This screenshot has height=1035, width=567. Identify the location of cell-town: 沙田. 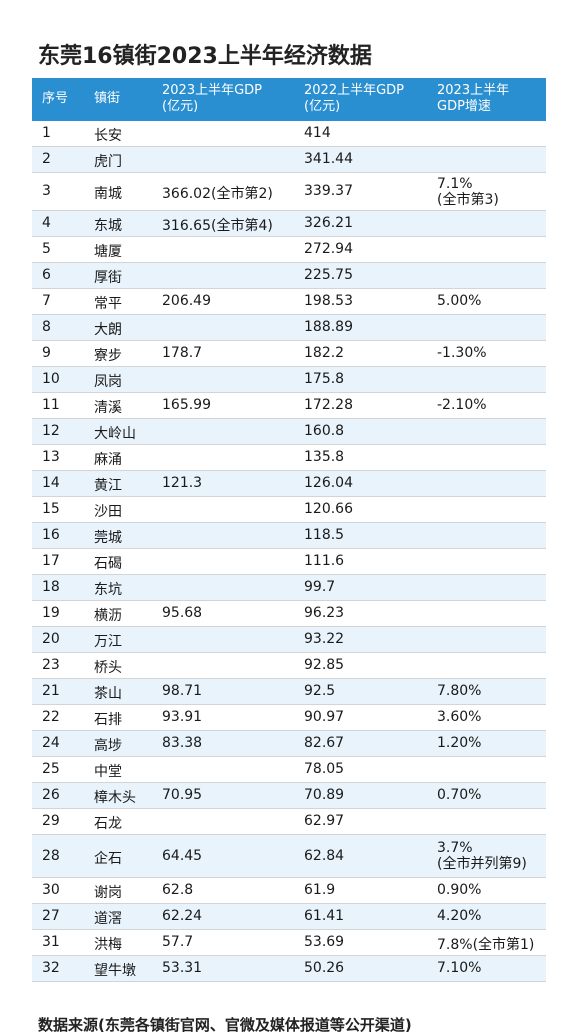
(108, 512).